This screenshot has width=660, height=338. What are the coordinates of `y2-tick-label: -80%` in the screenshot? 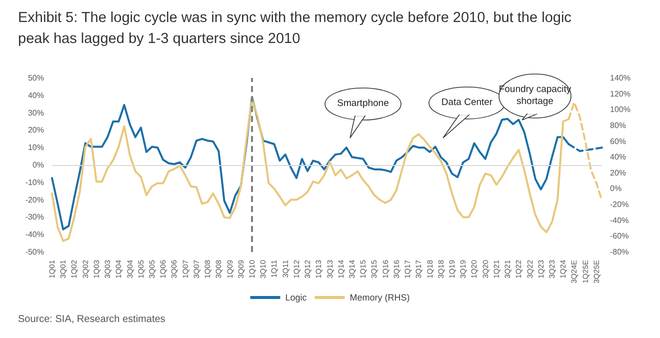 It's located at (619, 252).